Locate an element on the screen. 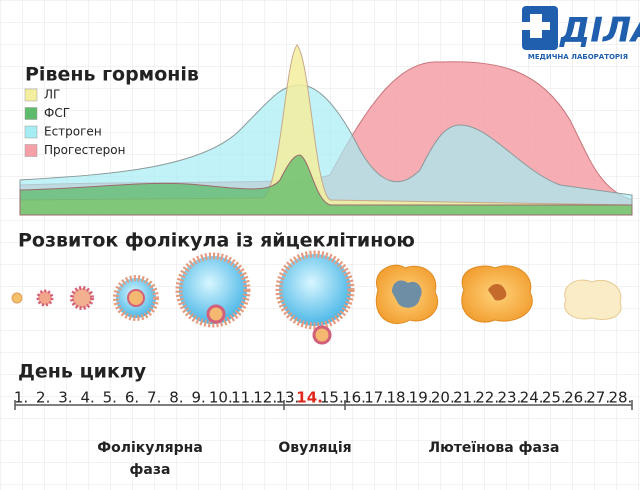 The height and width of the screenshot is (490, 640). day-label: 15. is located at coordinates (332, 398).